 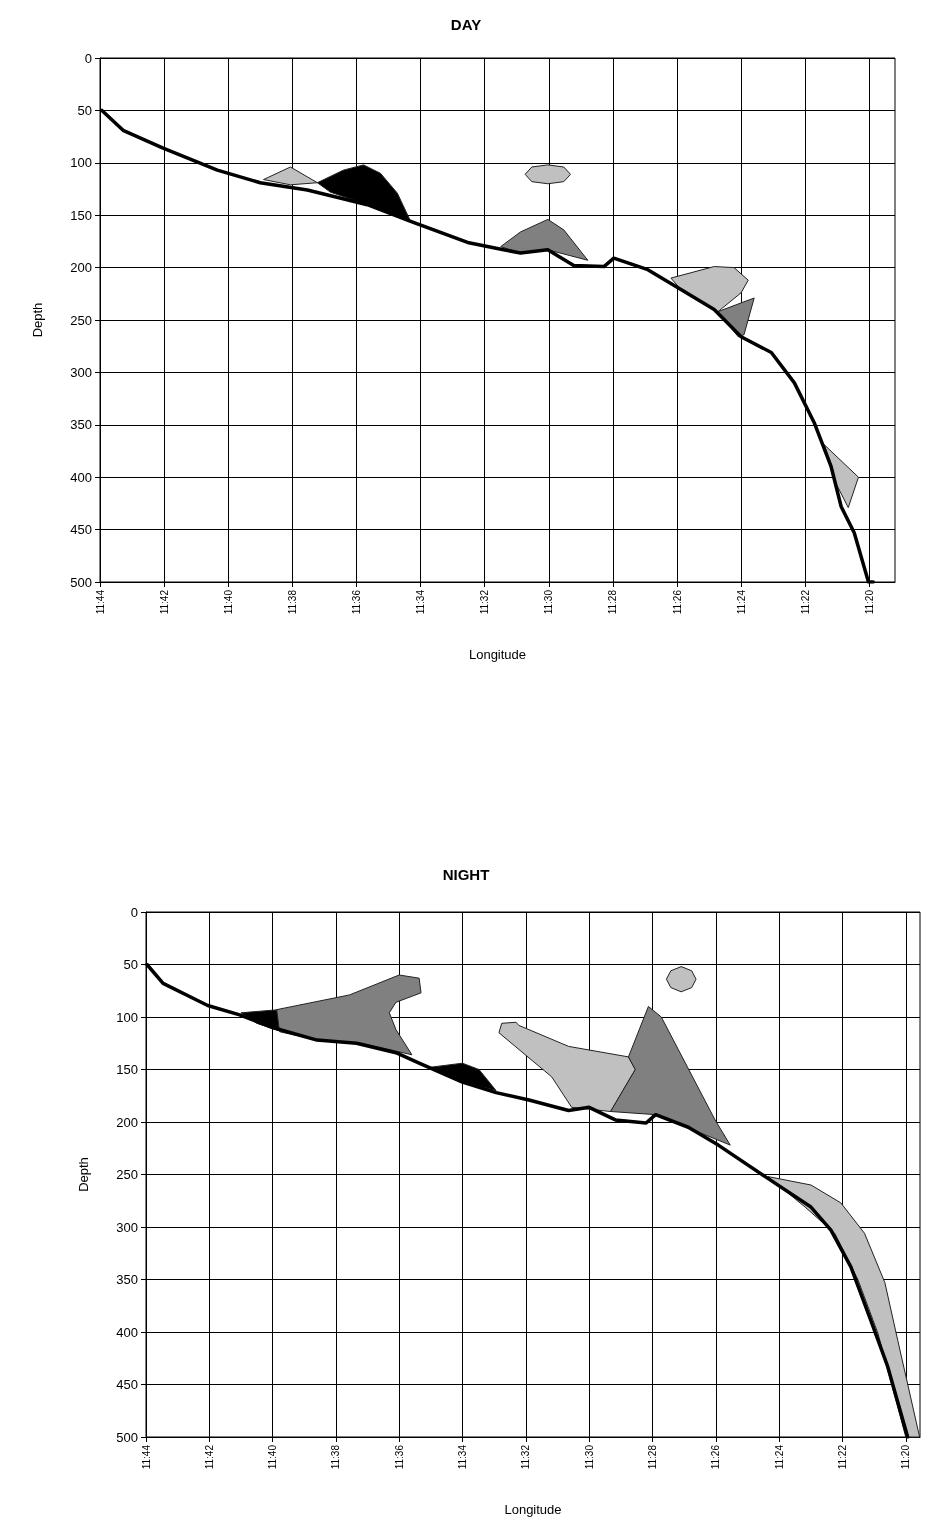 What do you see at coordinates (466, 24) in the screenshot?
I see `chart-title: DAY` at bounding box center [466, 24].